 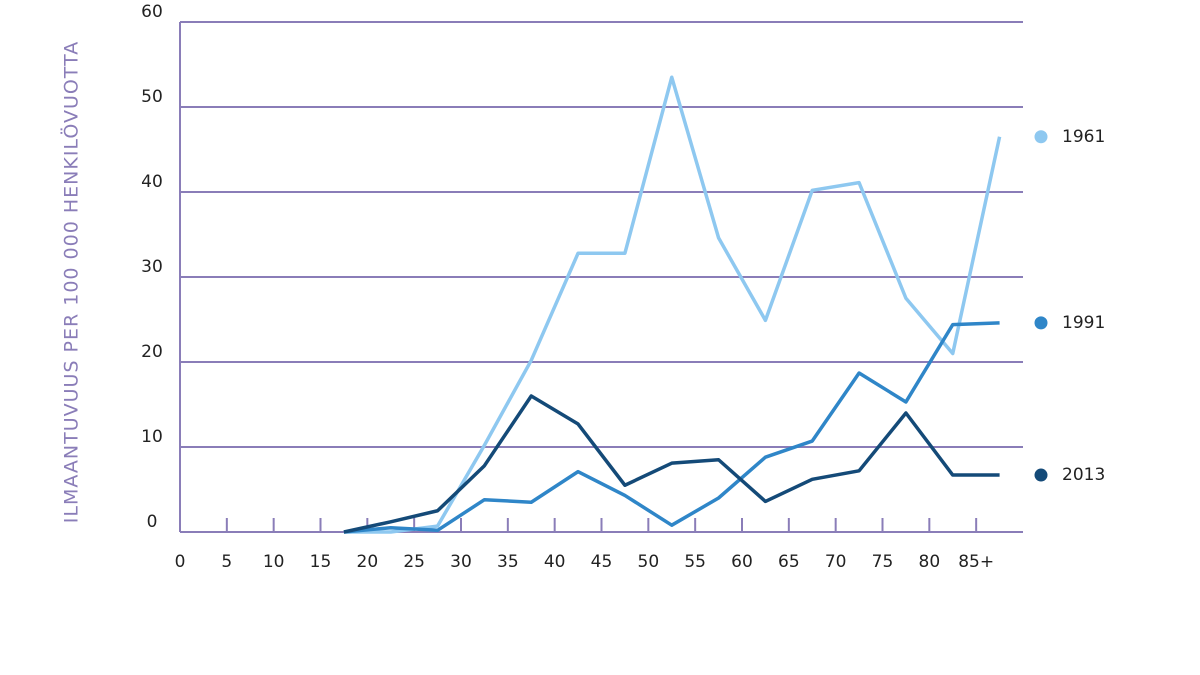 What do you see at coordinates (930, 562) in the screenshot?
I see `x-tick-label: 80` at bounding box center [930, 562].